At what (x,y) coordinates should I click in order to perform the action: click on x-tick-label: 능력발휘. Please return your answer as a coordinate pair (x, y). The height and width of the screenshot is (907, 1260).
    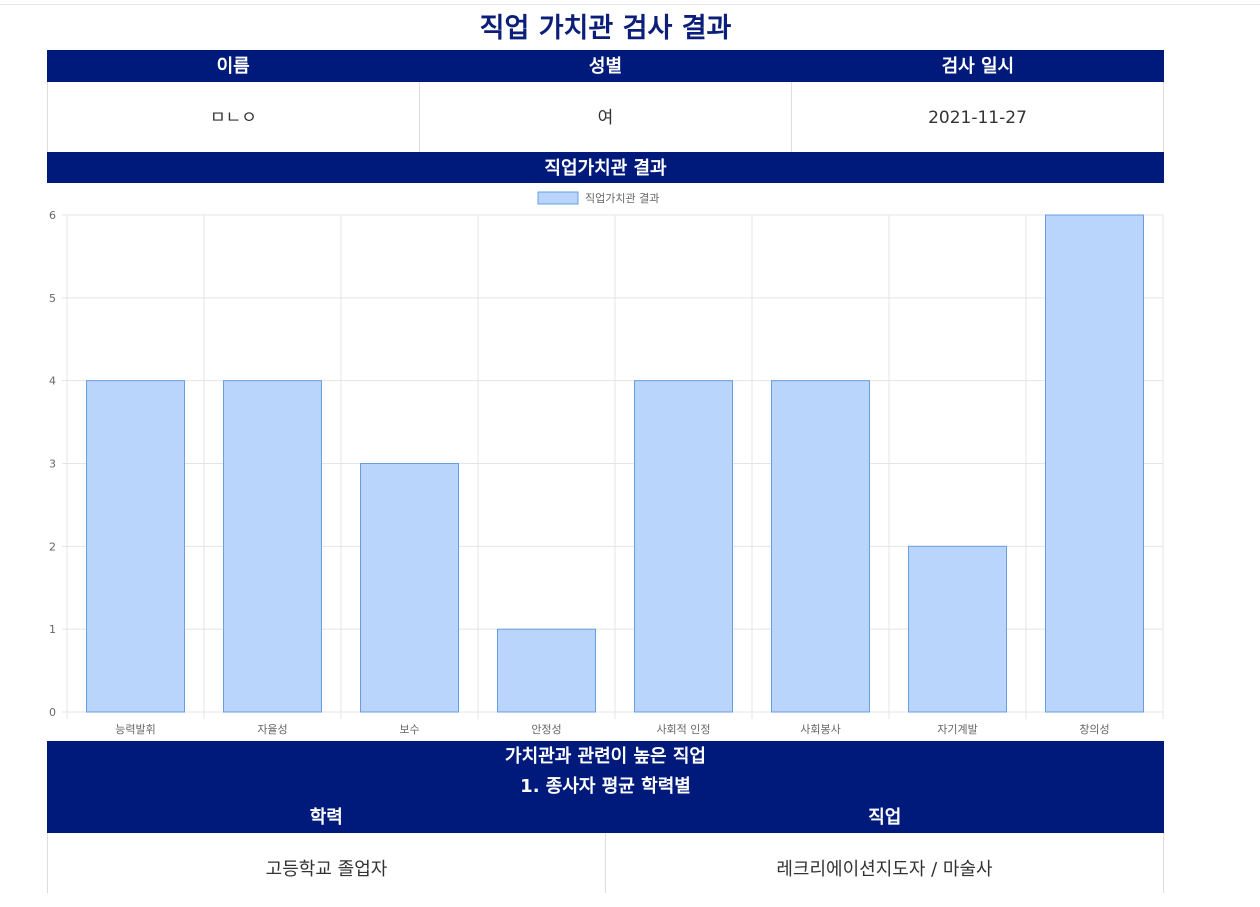
    Looking at the image, I should click on (135, 729).